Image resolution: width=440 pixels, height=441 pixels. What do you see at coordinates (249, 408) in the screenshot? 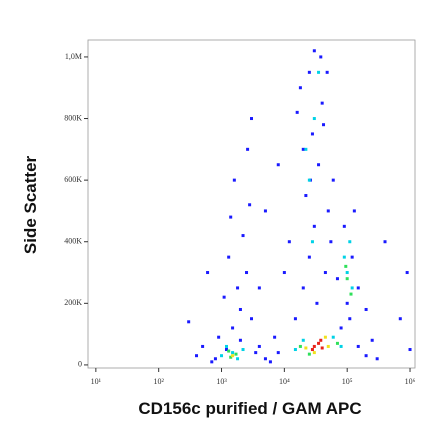
I see `x-axis-title: CD156c purified / GAM APC` at bounding box center [249, 408].